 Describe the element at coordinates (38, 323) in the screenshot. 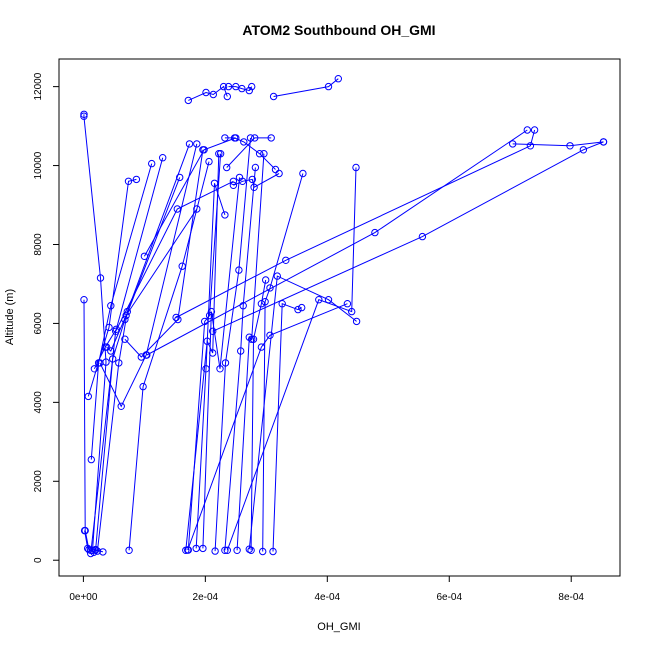

I see `y-tick-label: 6000` at that location.